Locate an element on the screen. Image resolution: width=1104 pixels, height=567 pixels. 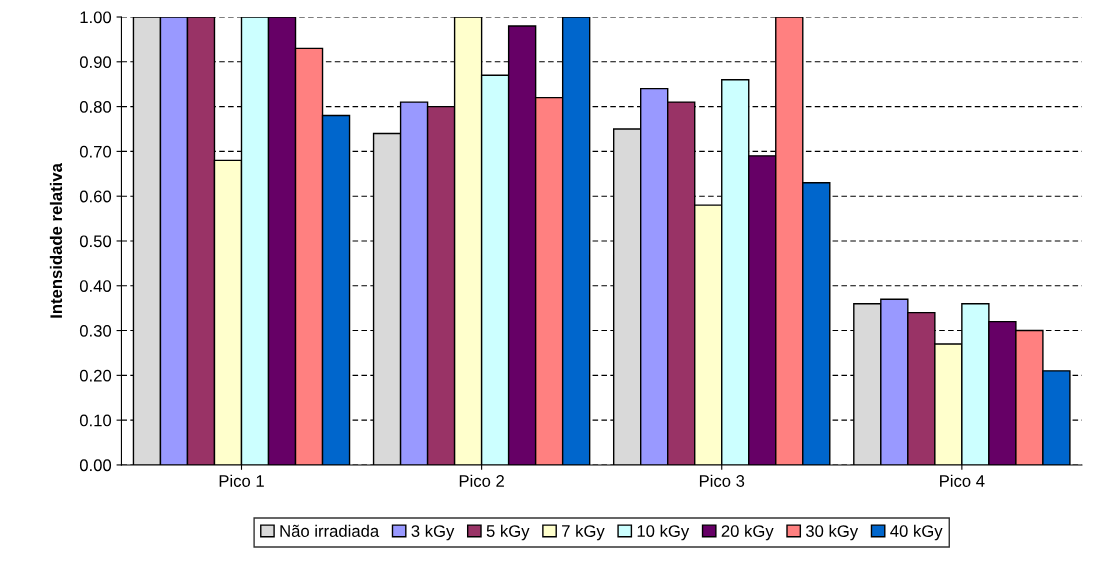
legend-label: Não irradiada is located at coordinates (330, 530).